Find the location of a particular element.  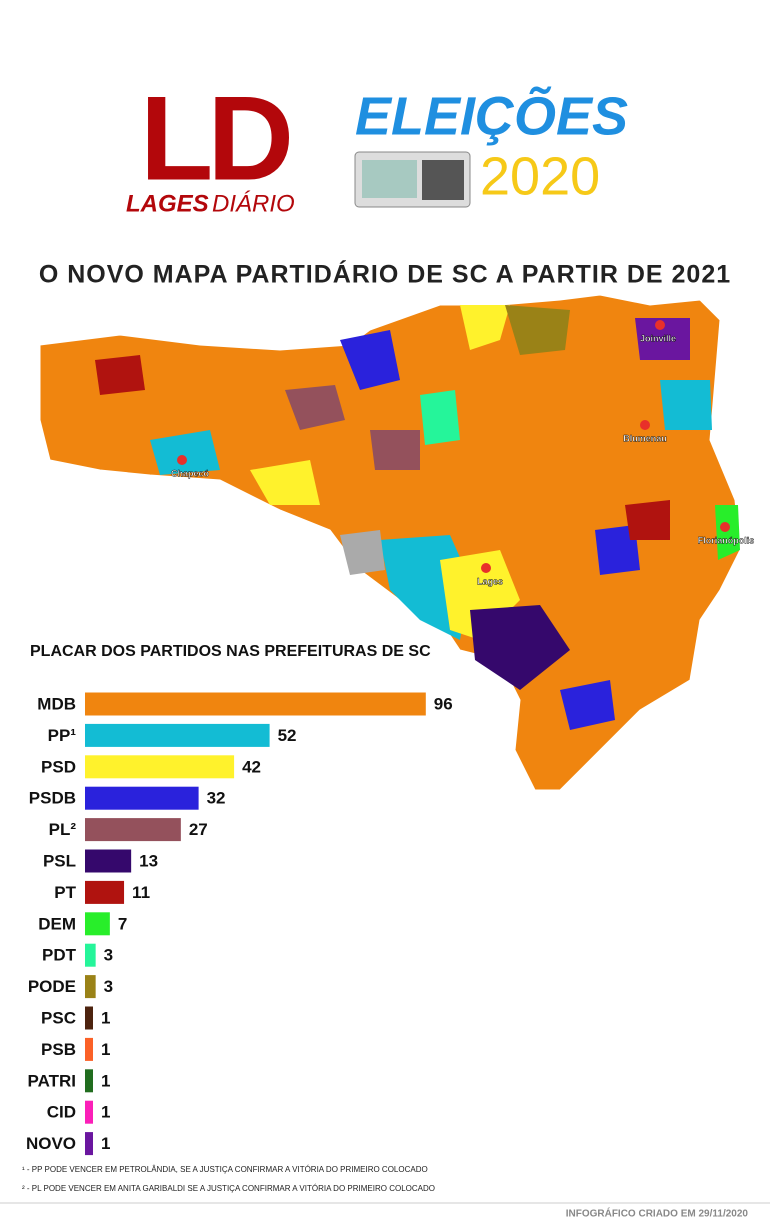

category-label: PSDB is located at coordinates (52, 798).